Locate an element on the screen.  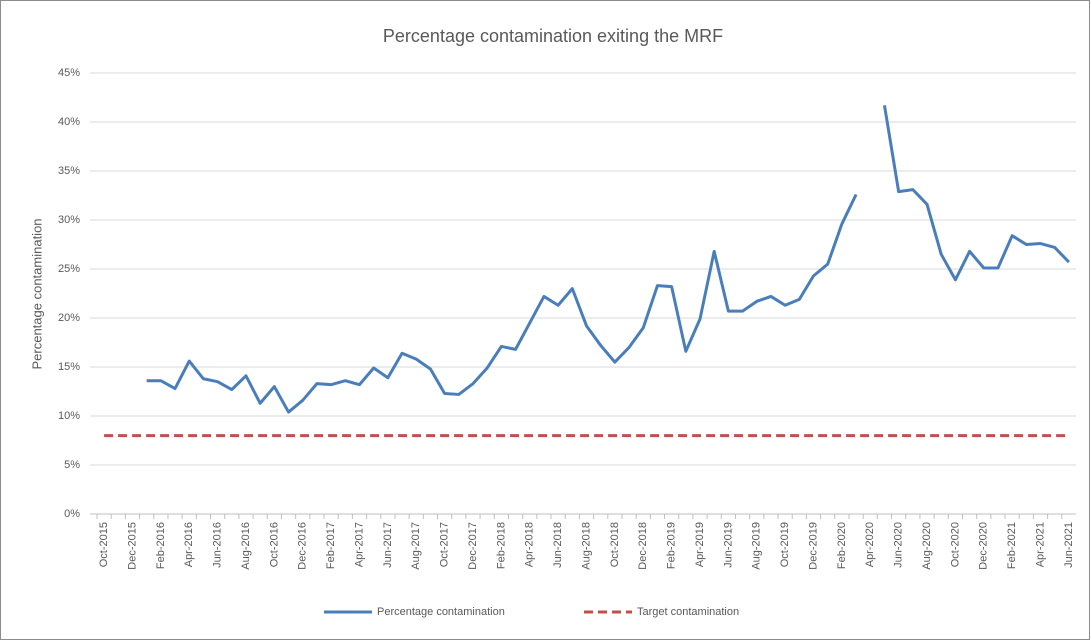
x-tick-label: Oct-2019 is located at coordinates (785, 544).